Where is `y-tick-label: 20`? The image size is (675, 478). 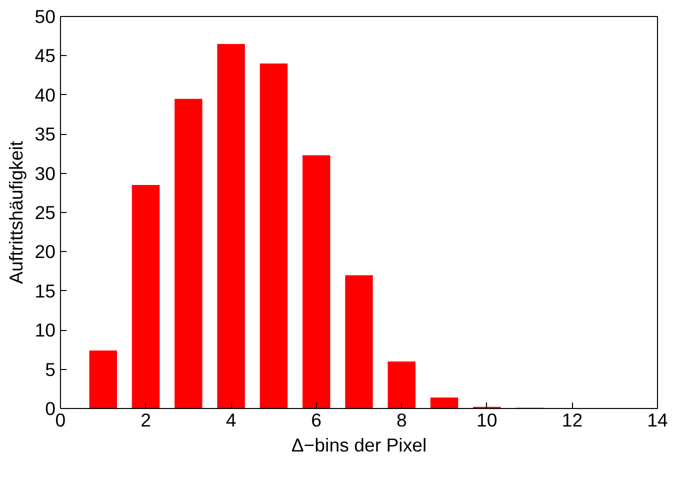 y-tick-label: 20 is located at coordinates (45, 251).